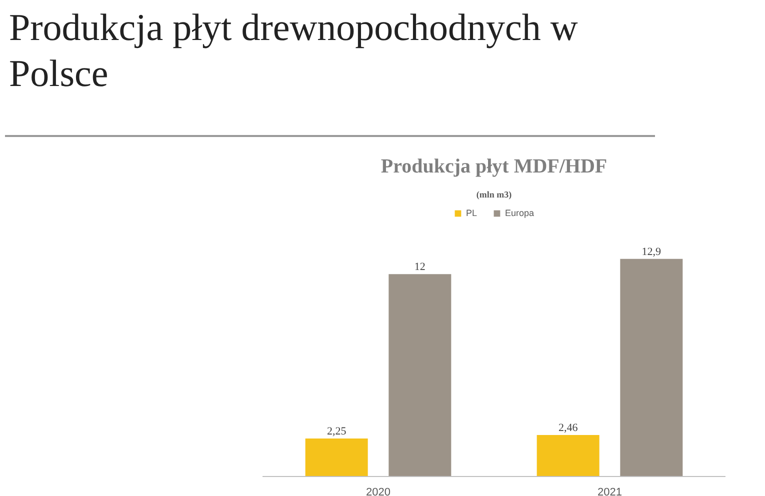 This screenshot has width=765, height=496. Describe the element at coordinates (420, 267) in the screenshot. I see `data-label: 12` at that location.